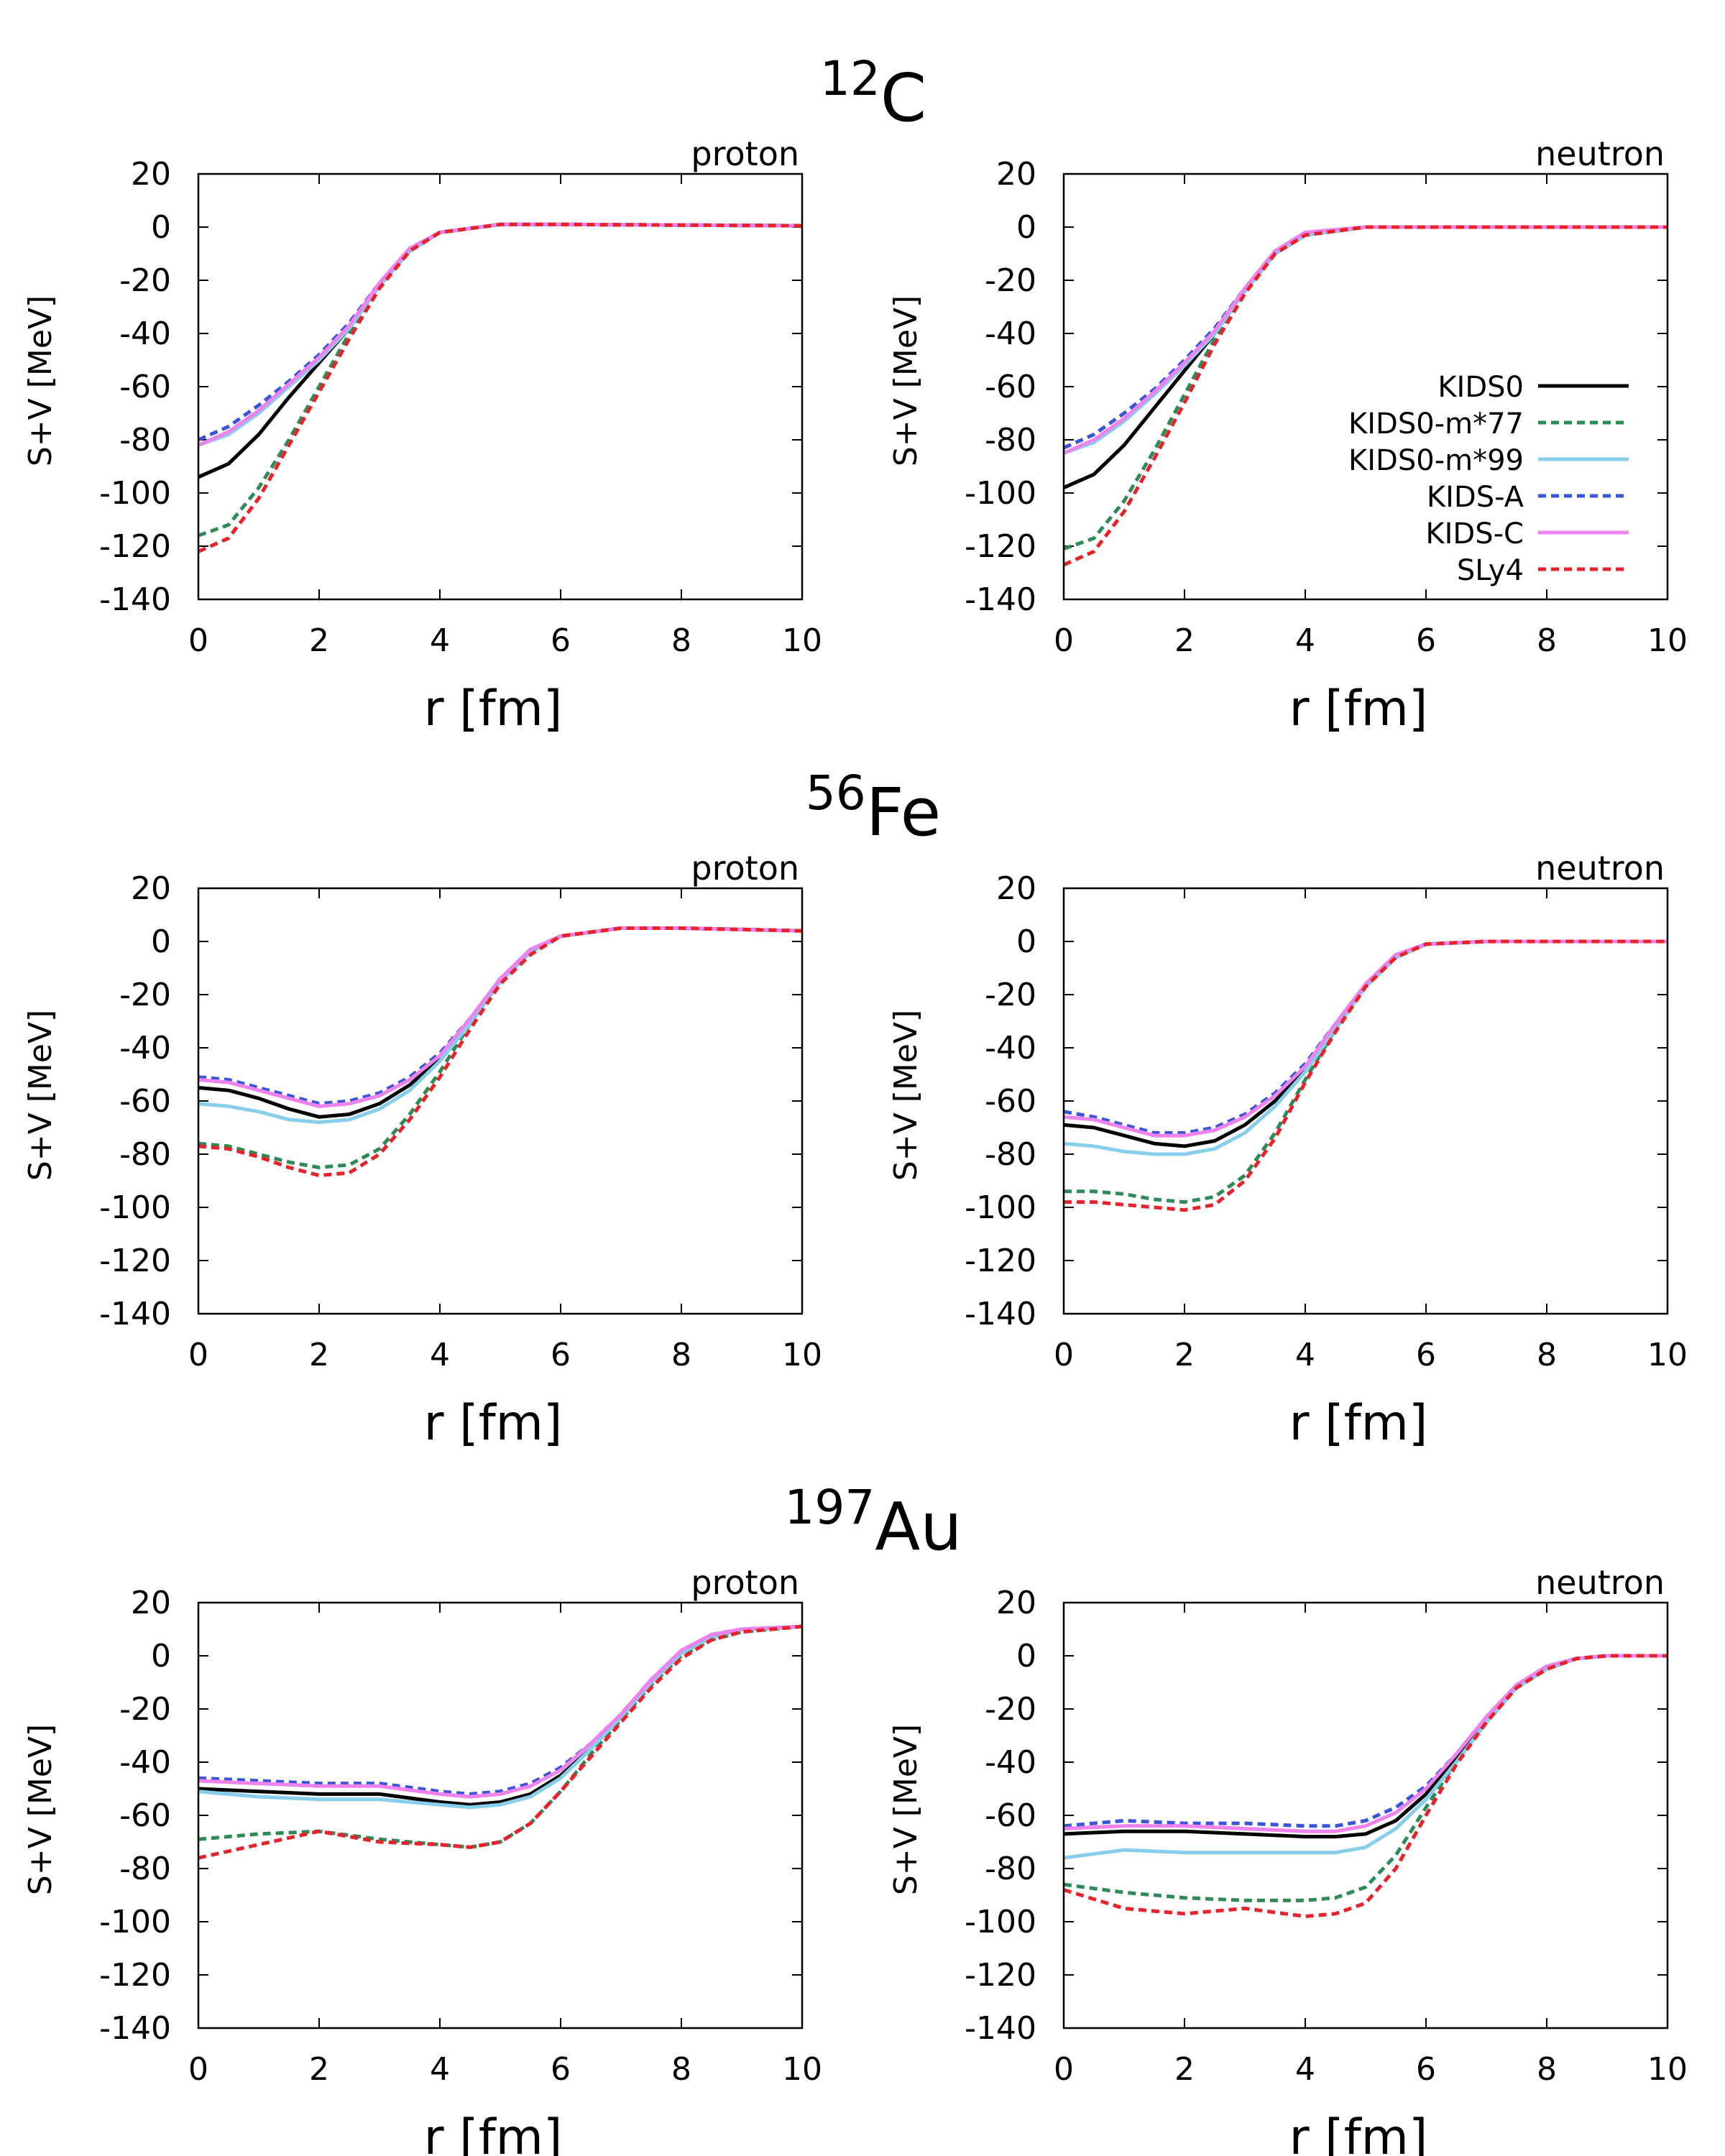  Describe the element at coordinates (829, 1507) in the screenshot. I see `nucleus-mass: 197` at that location.